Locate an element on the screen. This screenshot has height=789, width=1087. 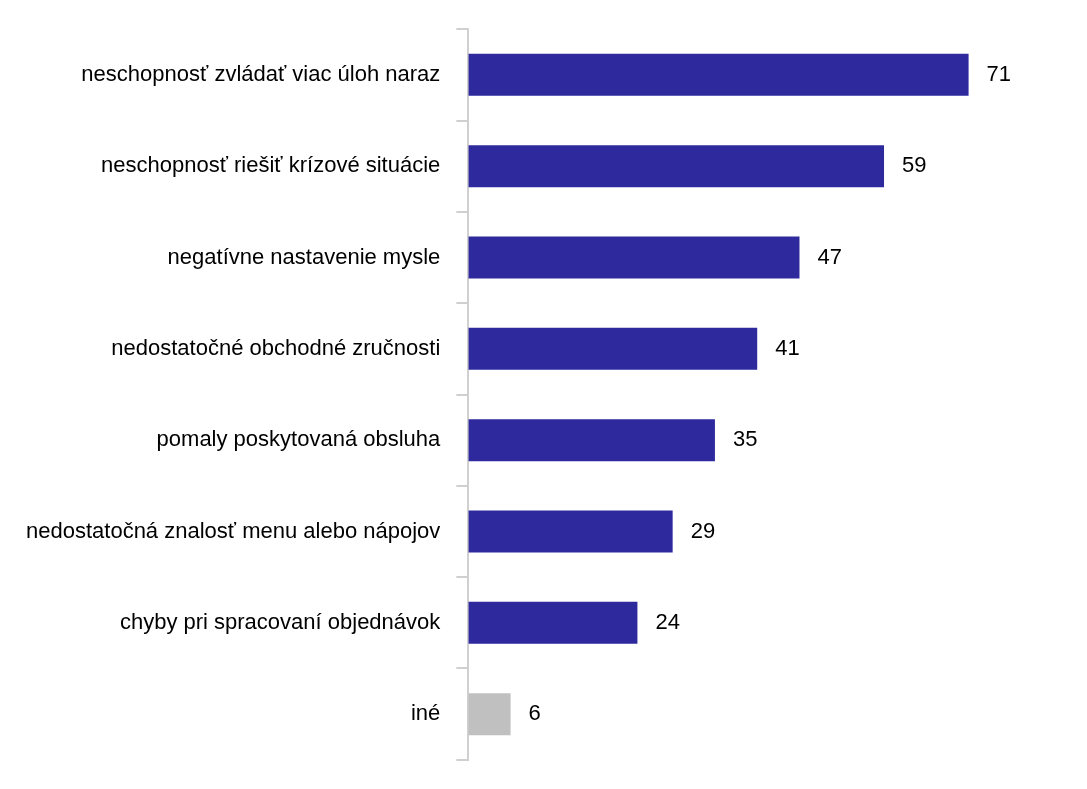
y-tick-label: negatívne nastavenie mysle is located at coordinates (304, 256).